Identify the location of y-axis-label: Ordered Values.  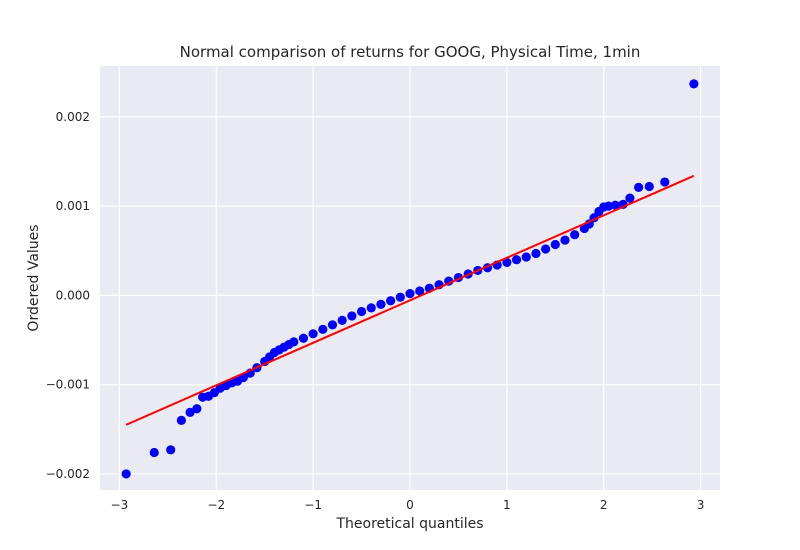
(34, 277).